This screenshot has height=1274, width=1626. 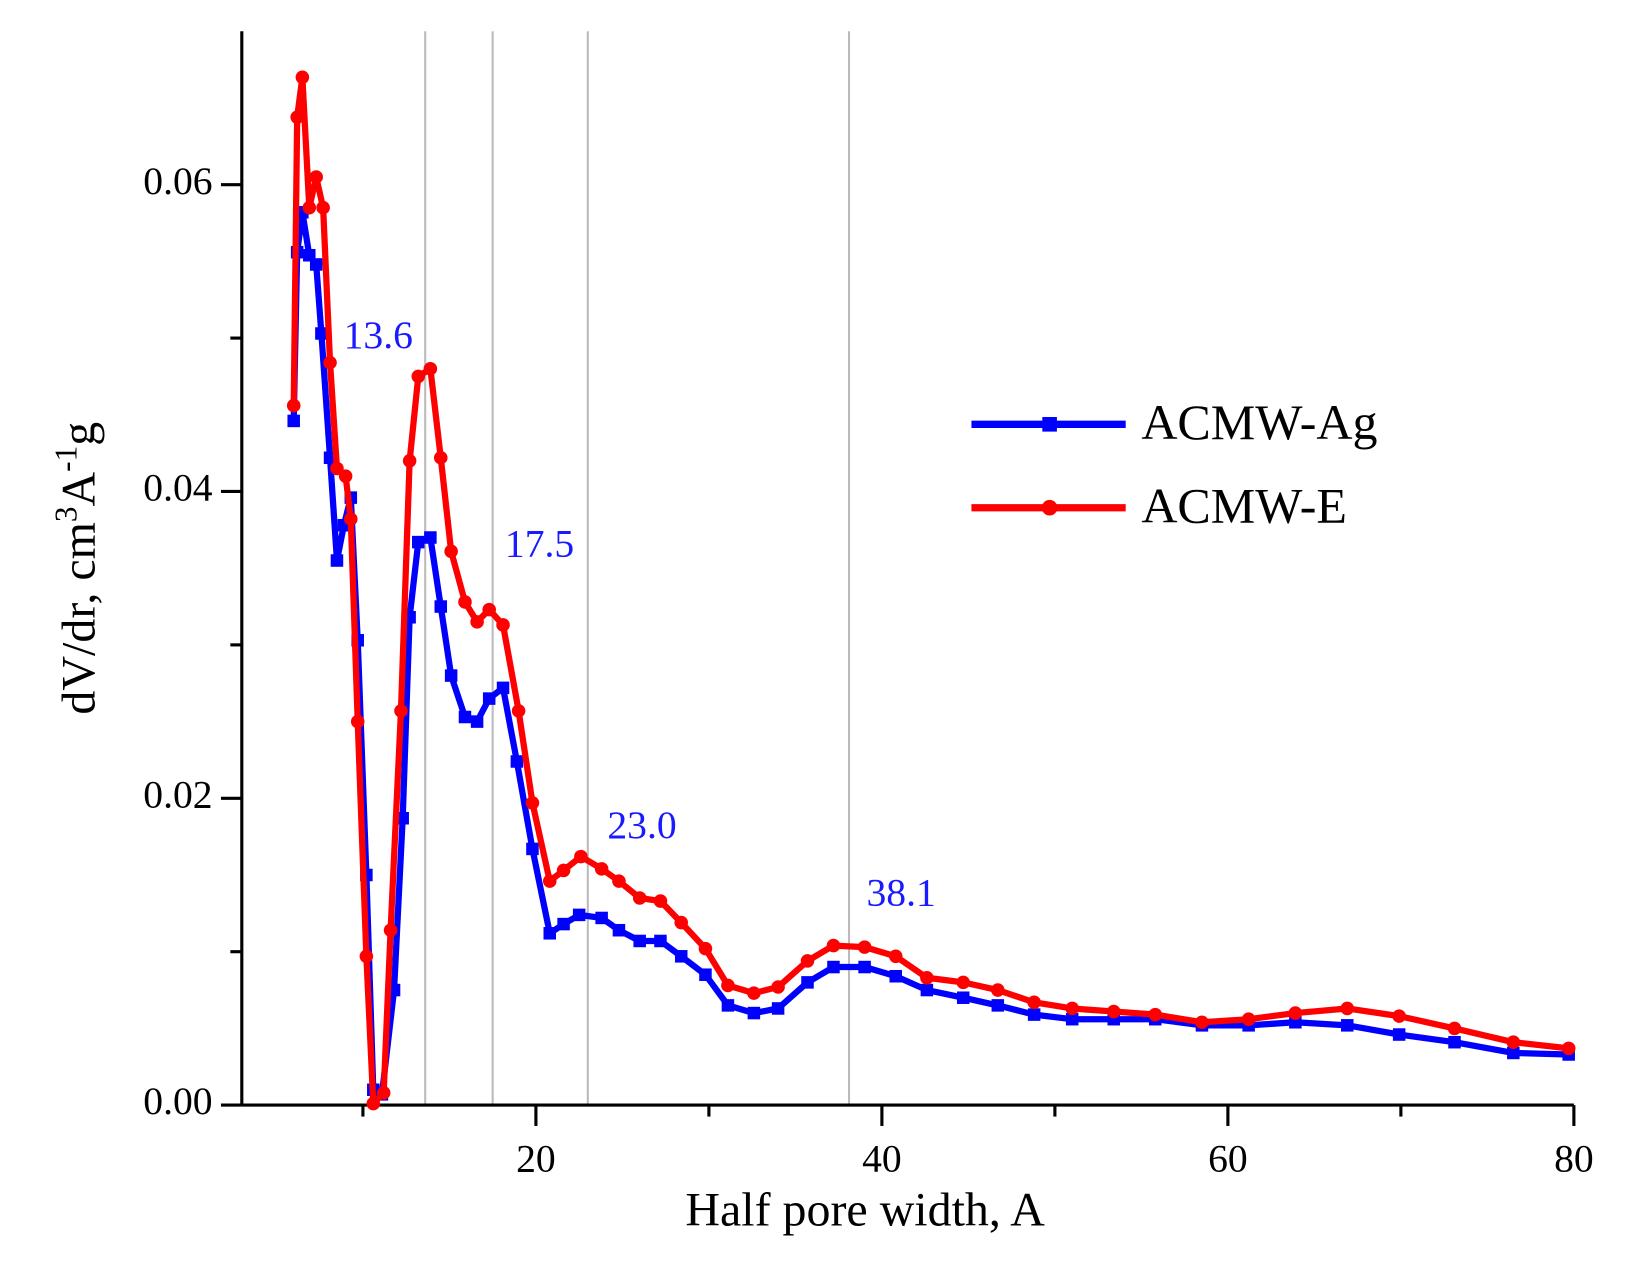 I want to click on annotation: 23.0, so click(x=641, y=825).